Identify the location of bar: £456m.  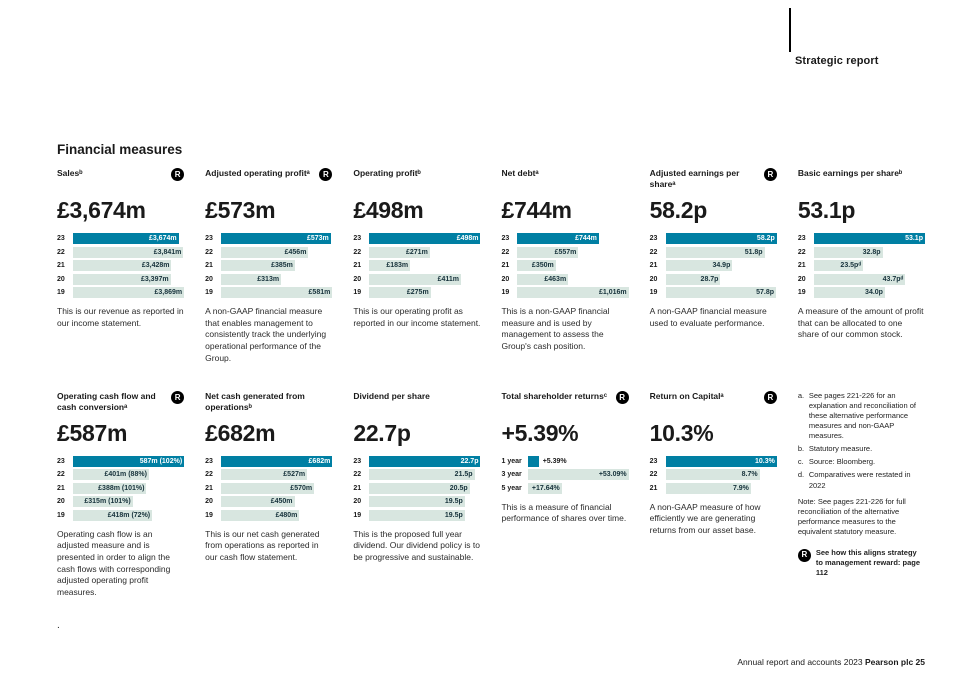
(265, 252).